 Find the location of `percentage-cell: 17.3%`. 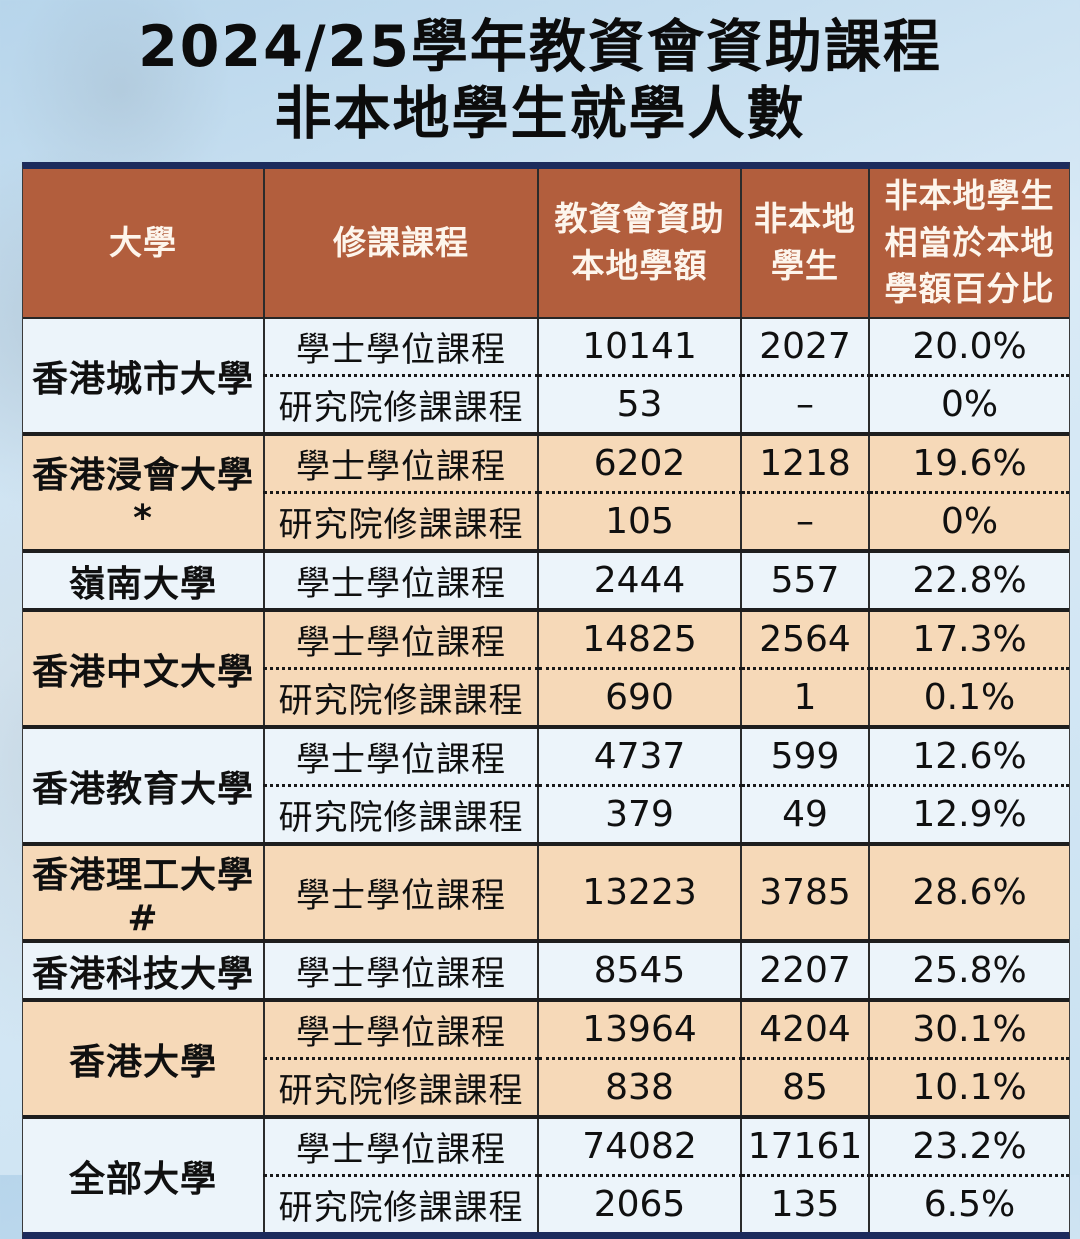

percentage-cell: 17.3% is located at coordinates (969, 638).